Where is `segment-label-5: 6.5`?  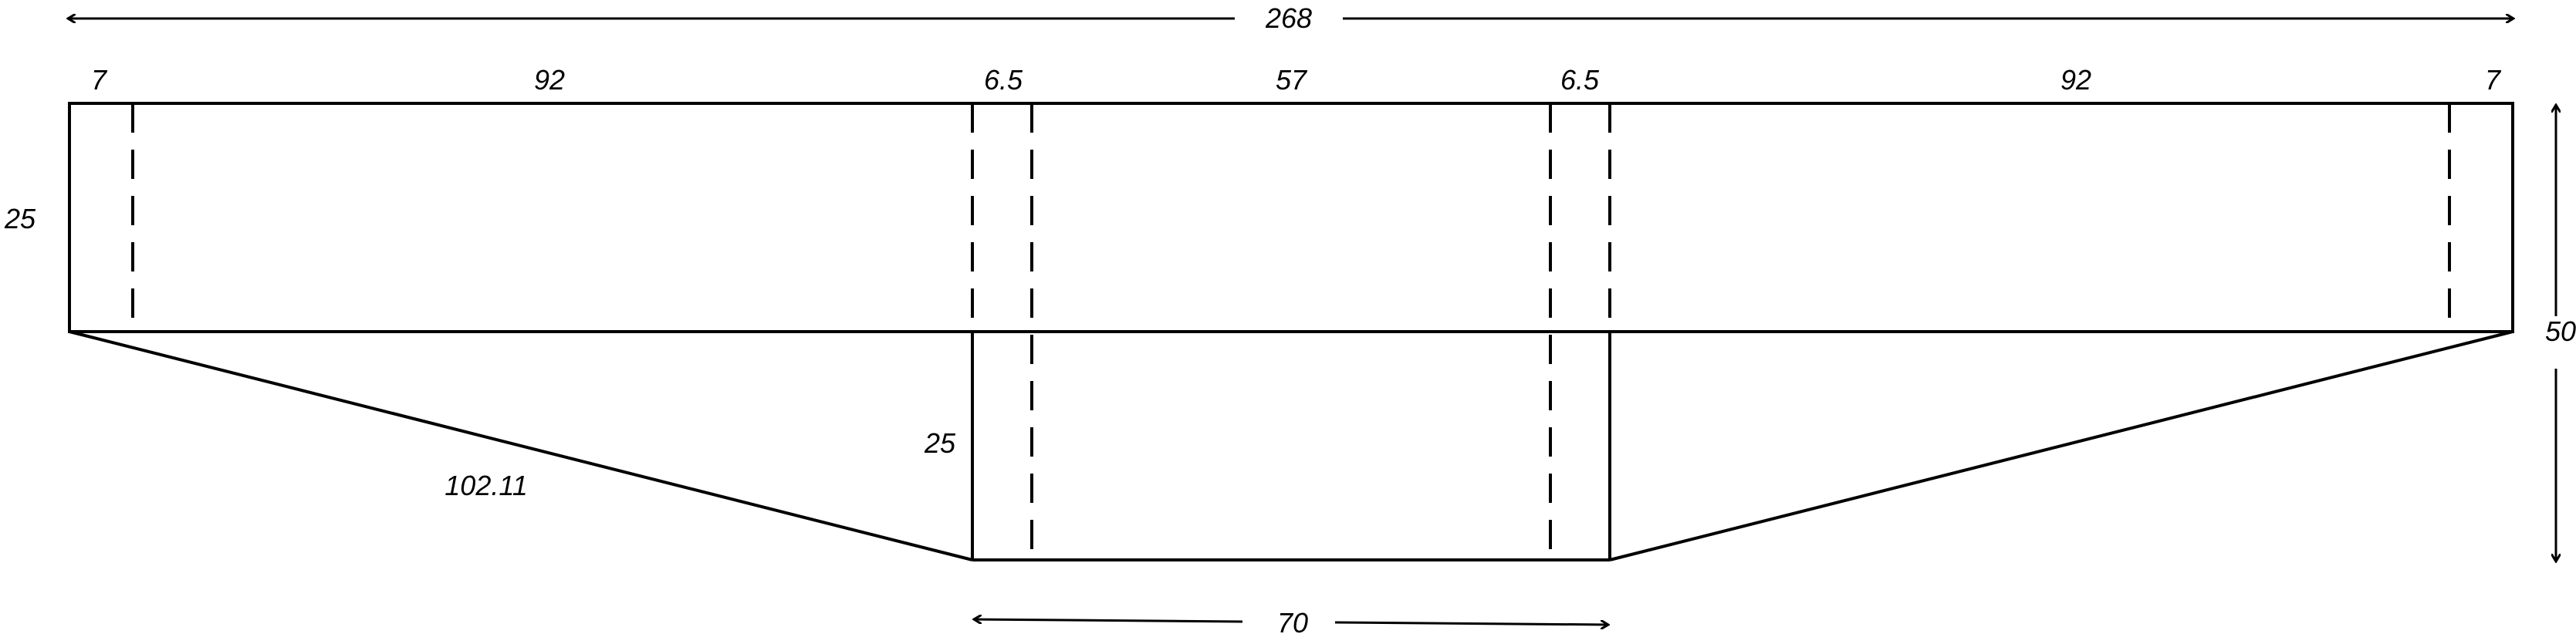
segment-label-5: 6.5 is located at coordinates (1580, 80).